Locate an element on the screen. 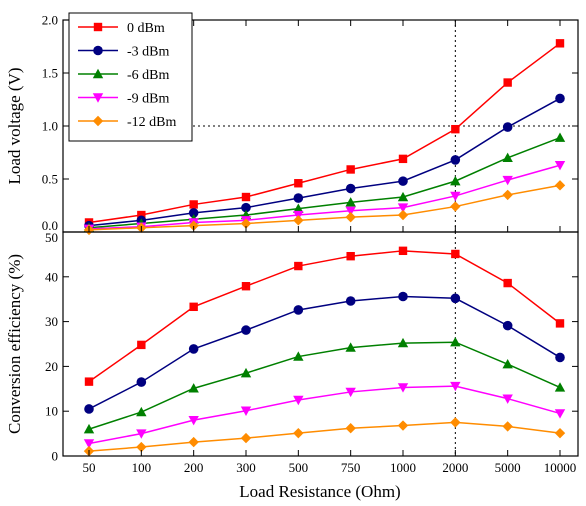  x-tick-label: 750 is located at coordinates (351, 467).